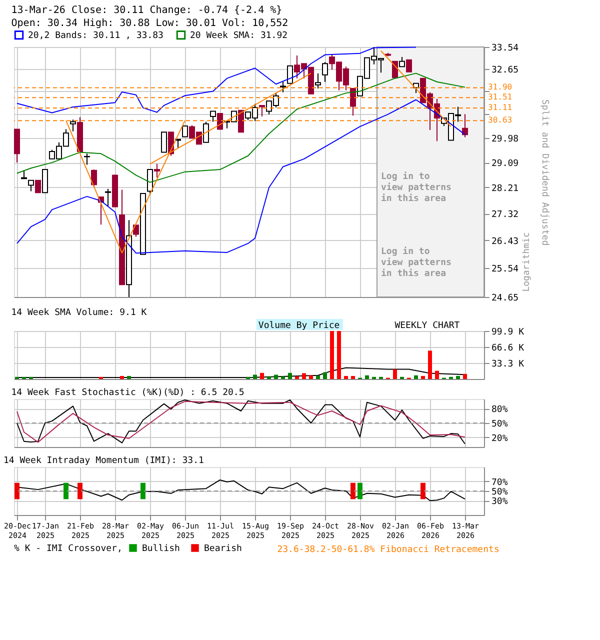 Image resolution: width=600 pixels, height=640 pixels. I want to click on y-tick-label: 70%, so click(500, 483).